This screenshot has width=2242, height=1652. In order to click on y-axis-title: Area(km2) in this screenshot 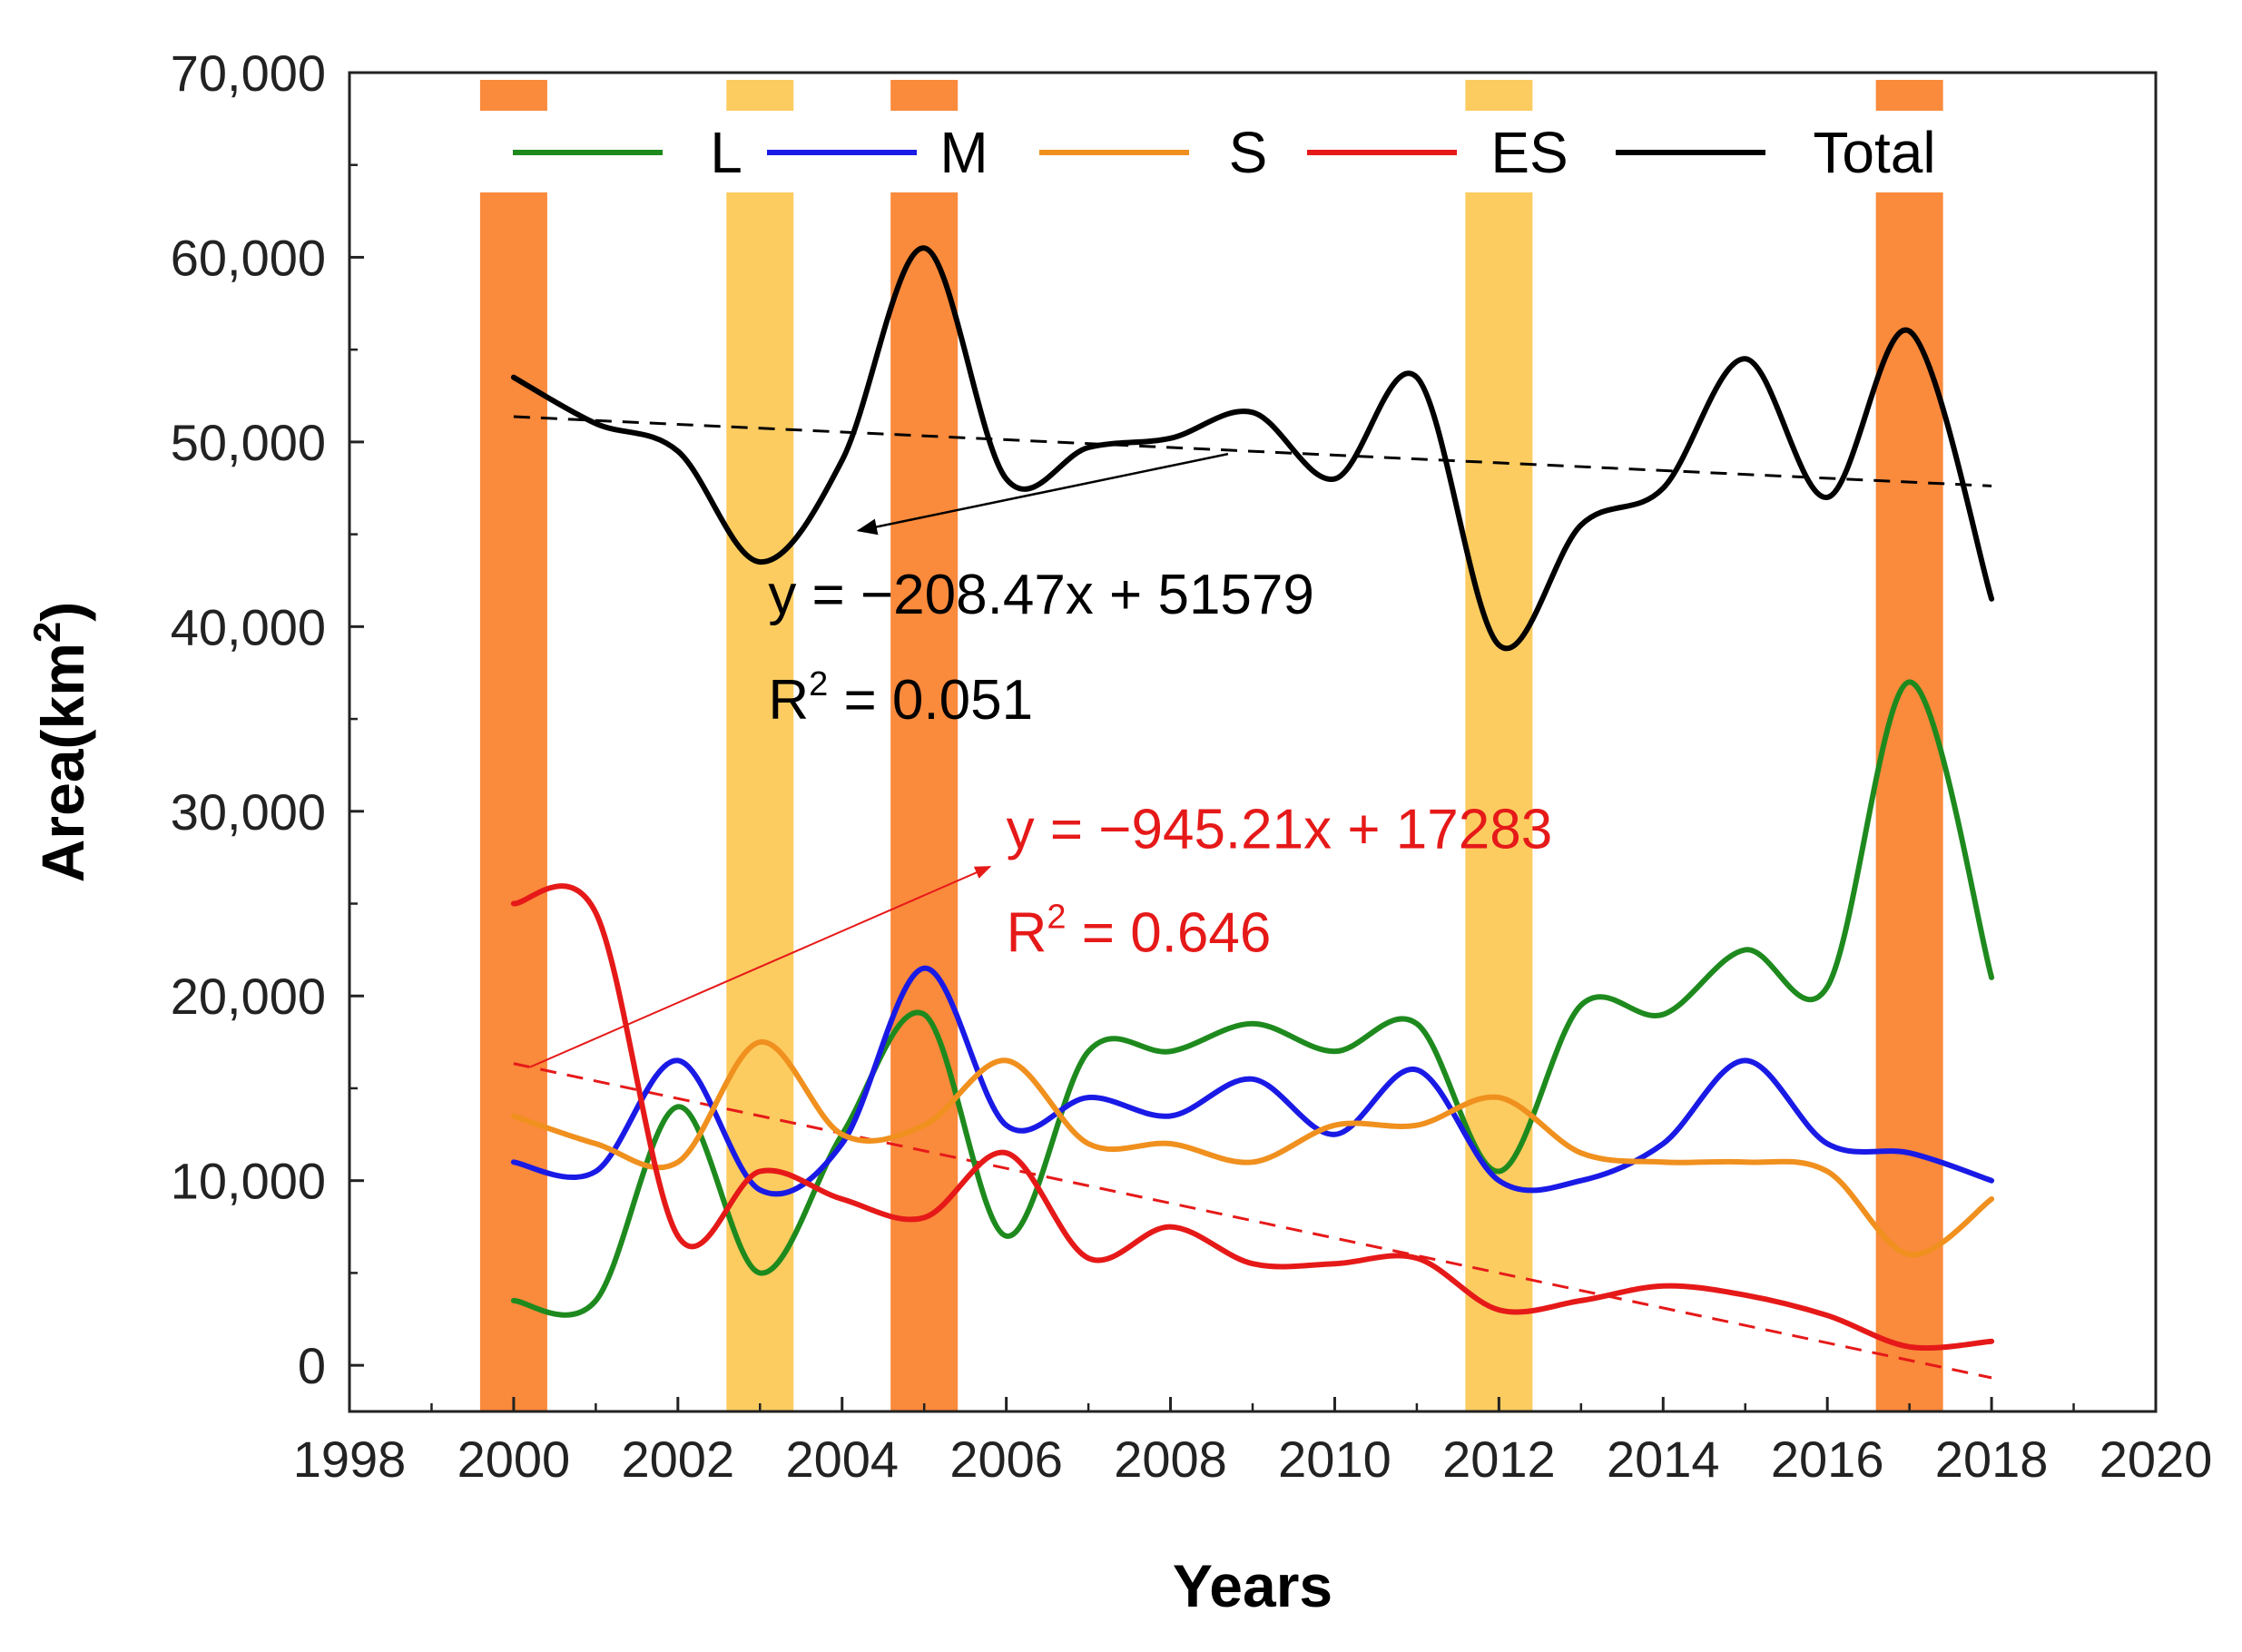, I will do `click(60, 742)`.